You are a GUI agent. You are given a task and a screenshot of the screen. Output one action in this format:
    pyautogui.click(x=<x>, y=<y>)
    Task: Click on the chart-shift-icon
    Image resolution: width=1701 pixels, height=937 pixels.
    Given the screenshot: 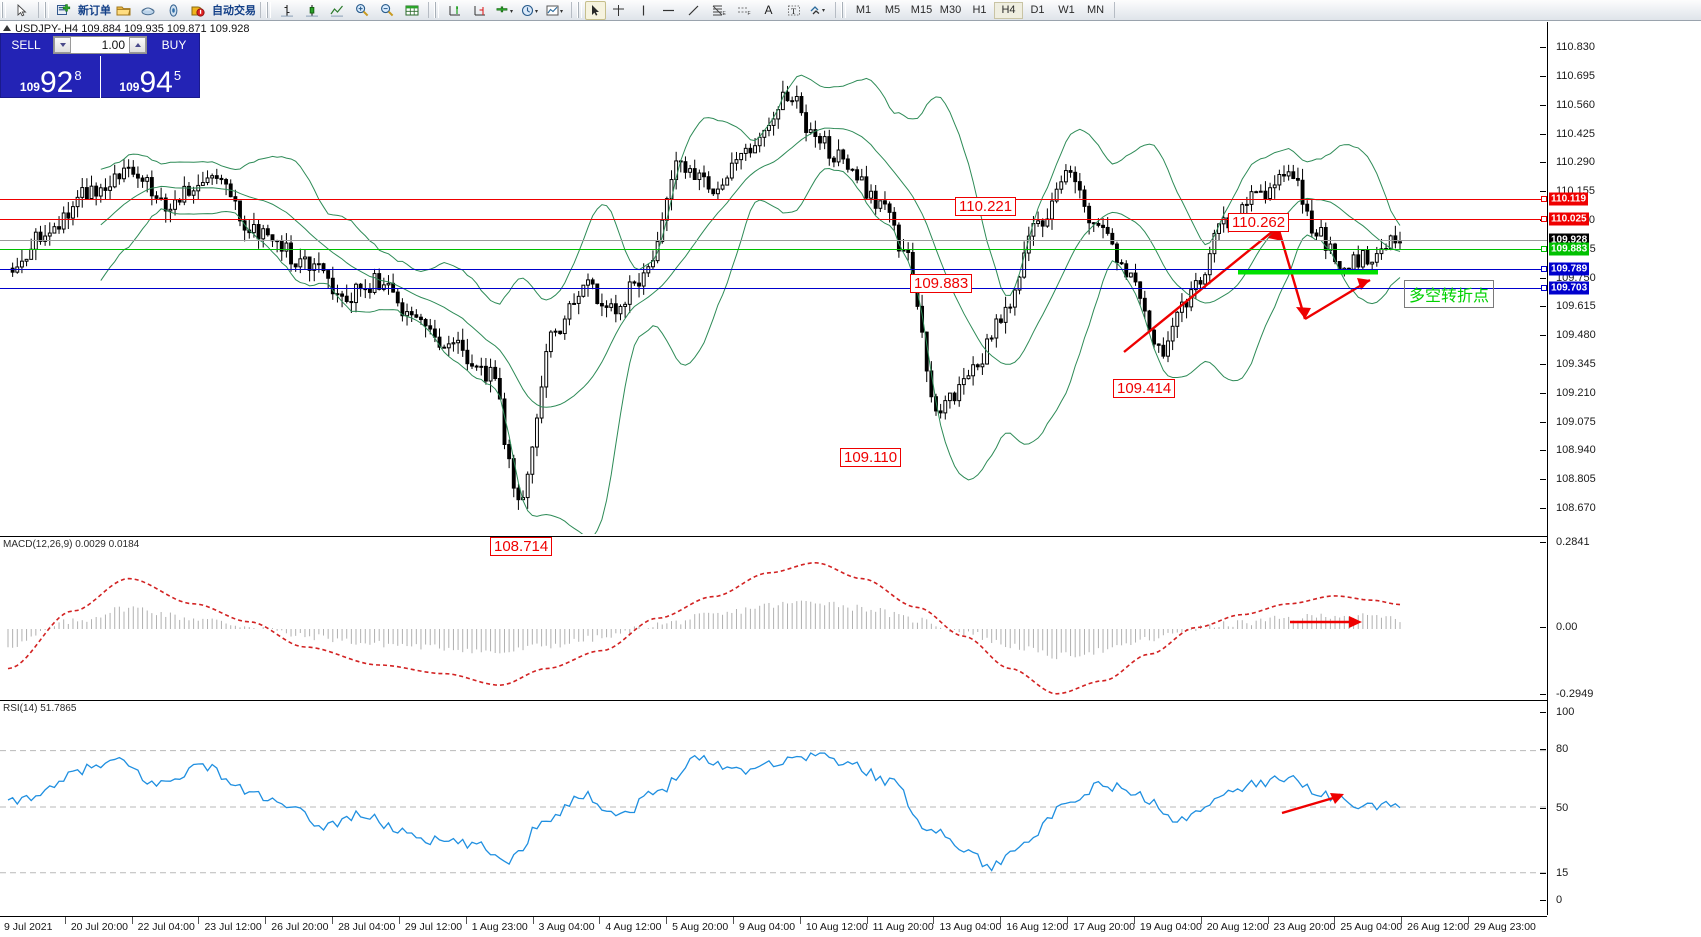 What is the action you would take?
    pyautogui.click(x=454, y=10)
    